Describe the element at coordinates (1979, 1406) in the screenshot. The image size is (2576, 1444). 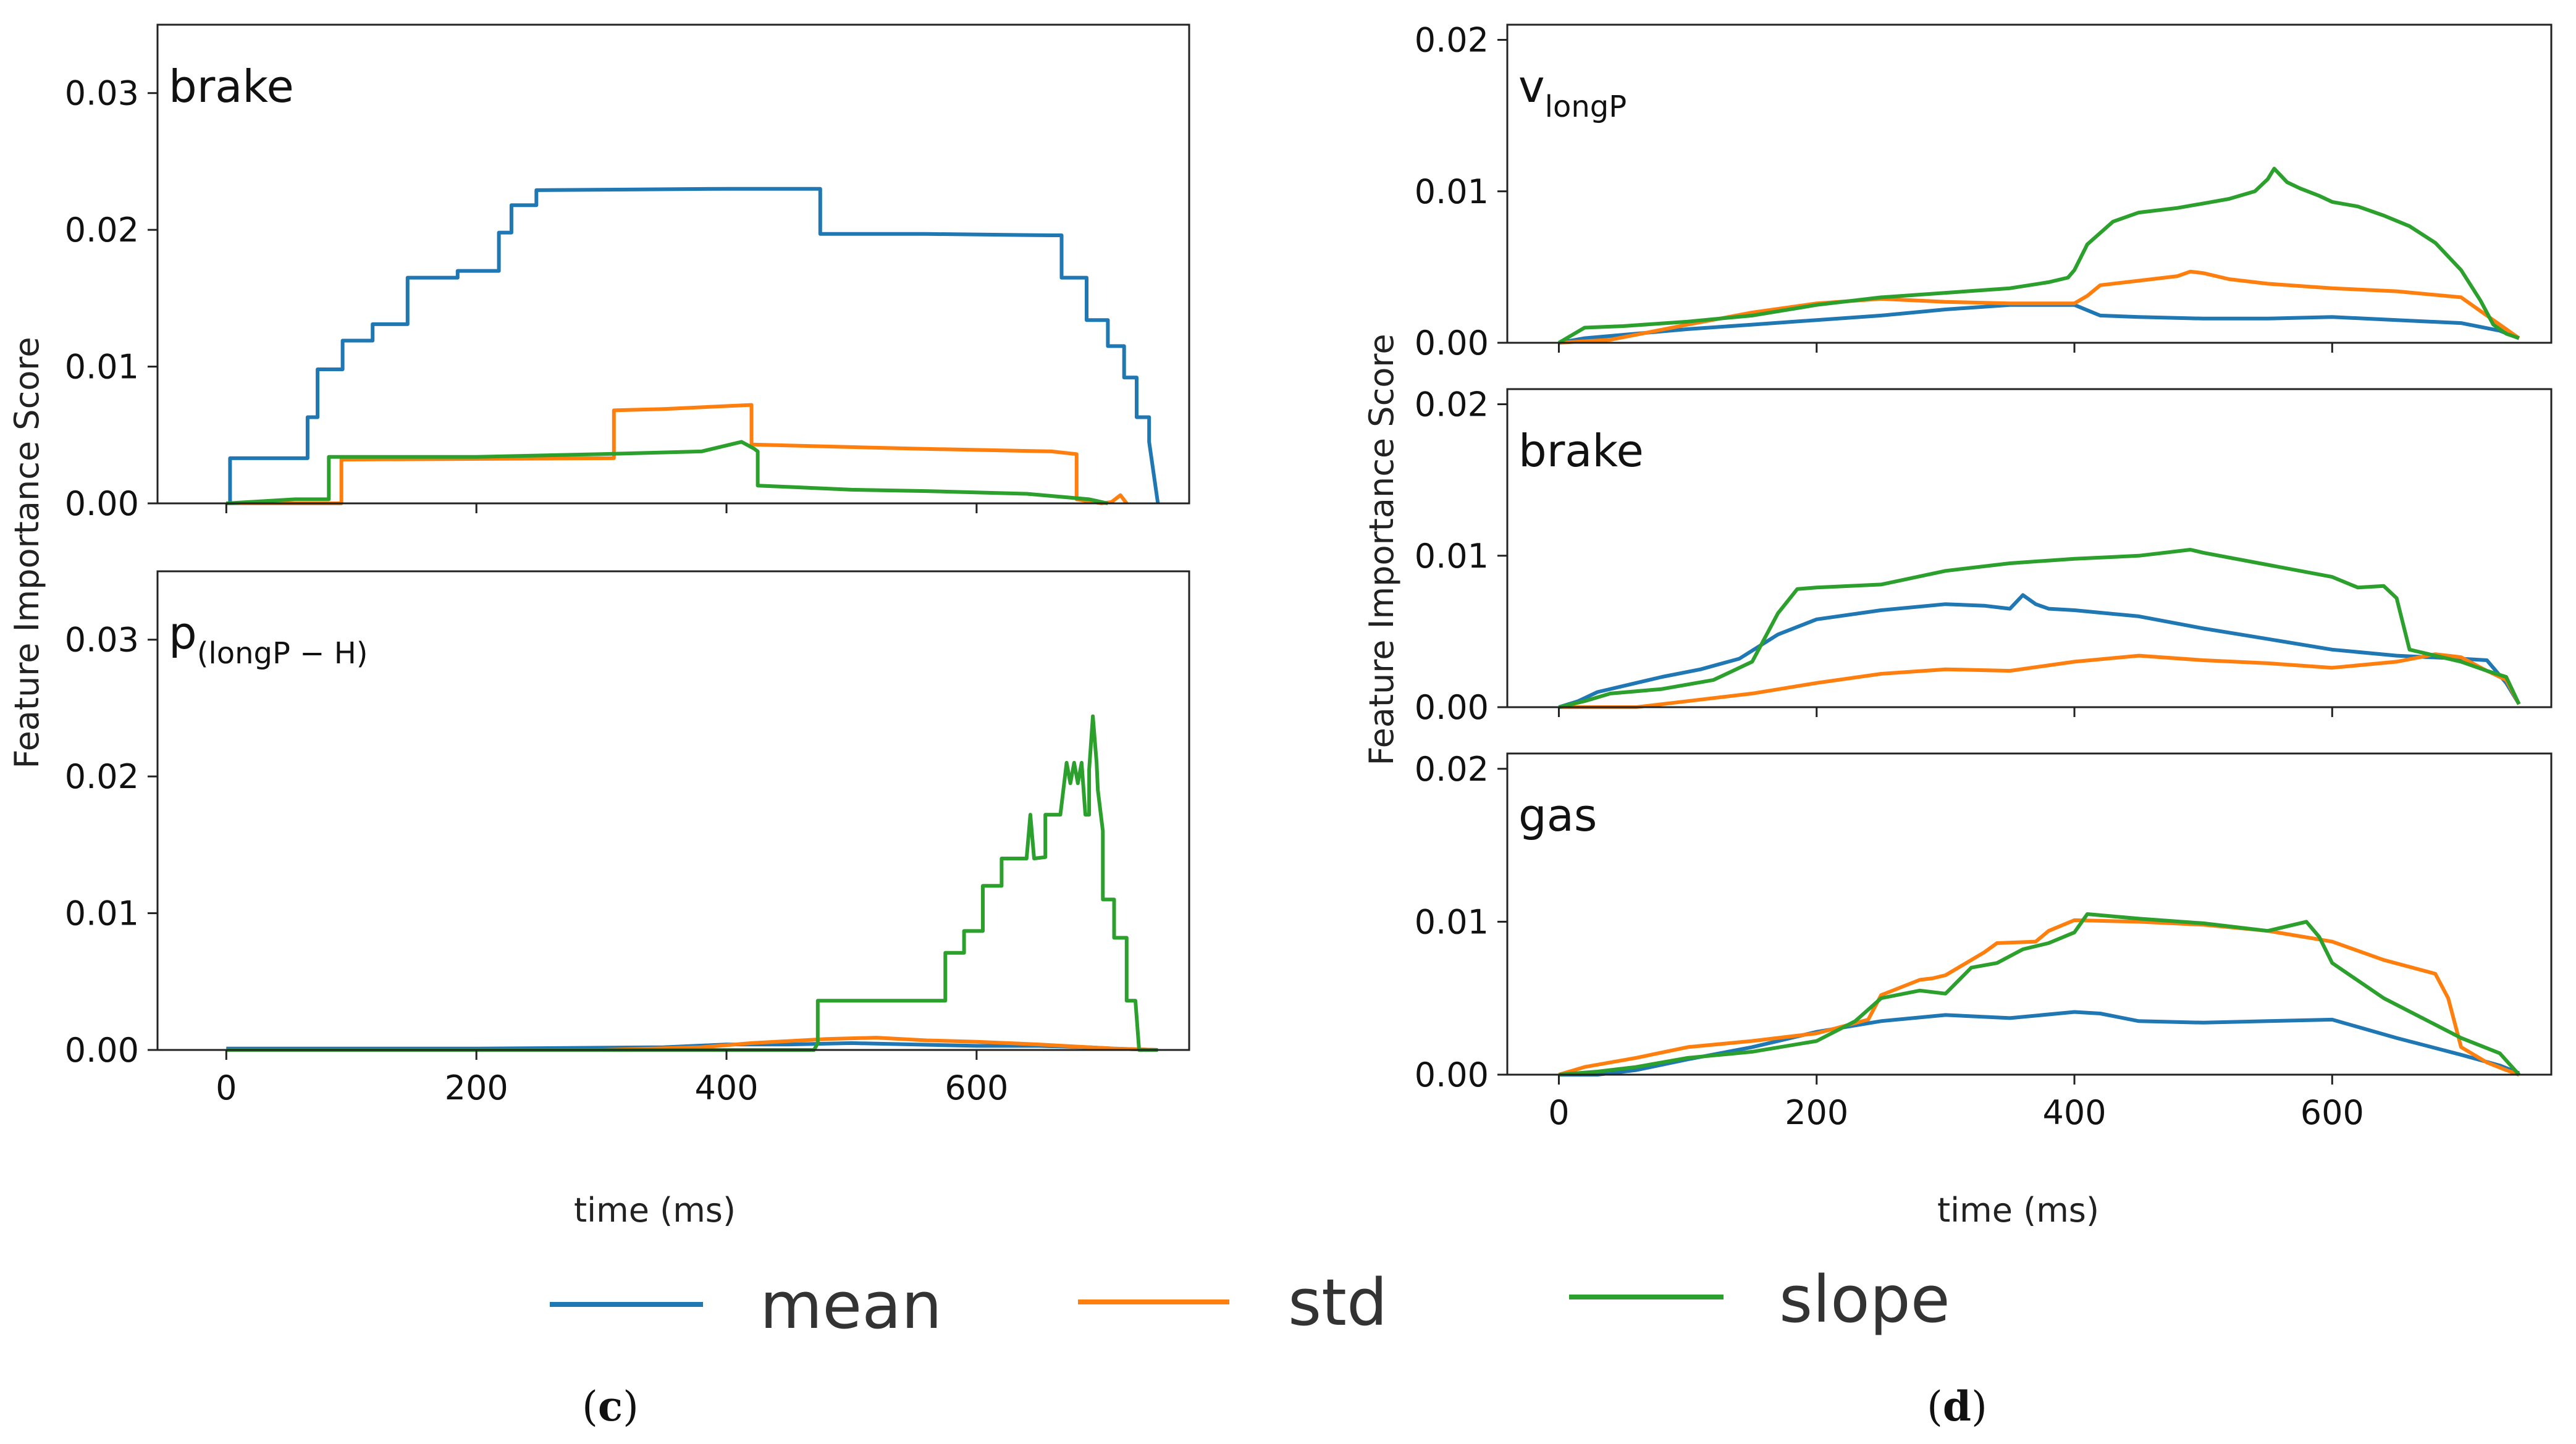
I see `caption-d-close: )` at that location.